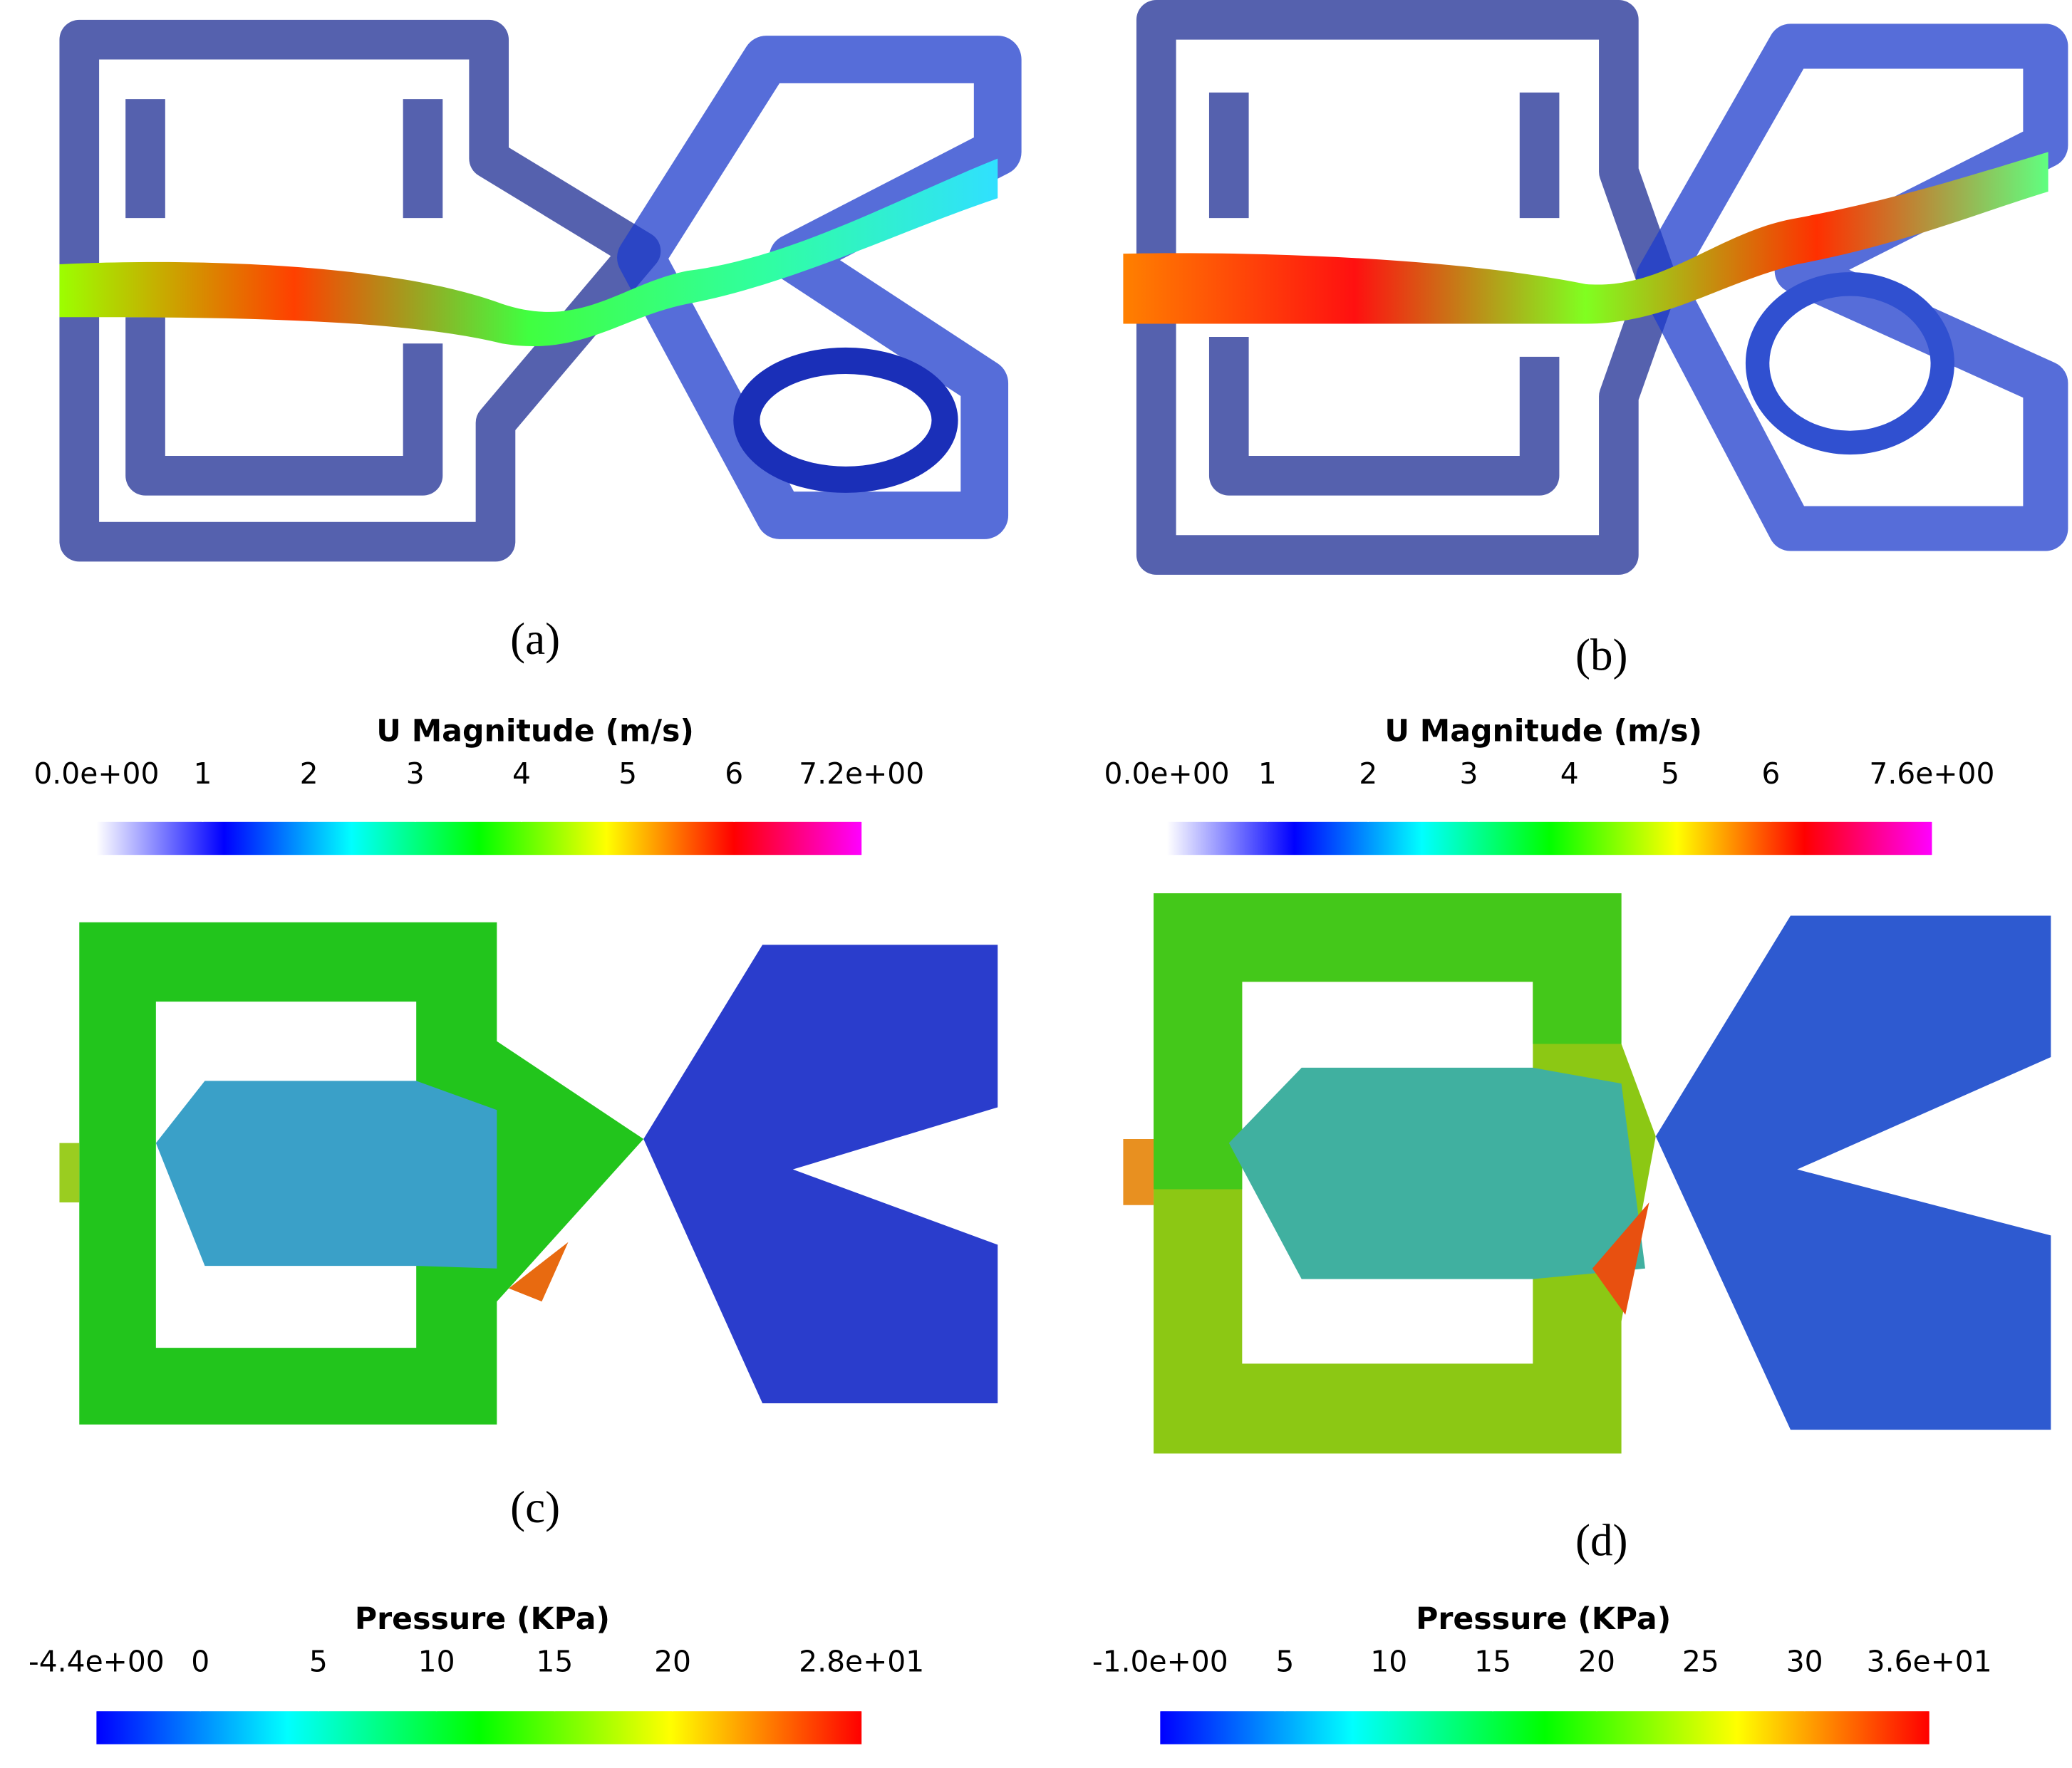 The height and width of the screenshot is (1768, 2072). What do you see at coordinates (1931, 773) in the screenshot?
I see `tick-label: 7.6e+00` at bounding box center [1931, 773].